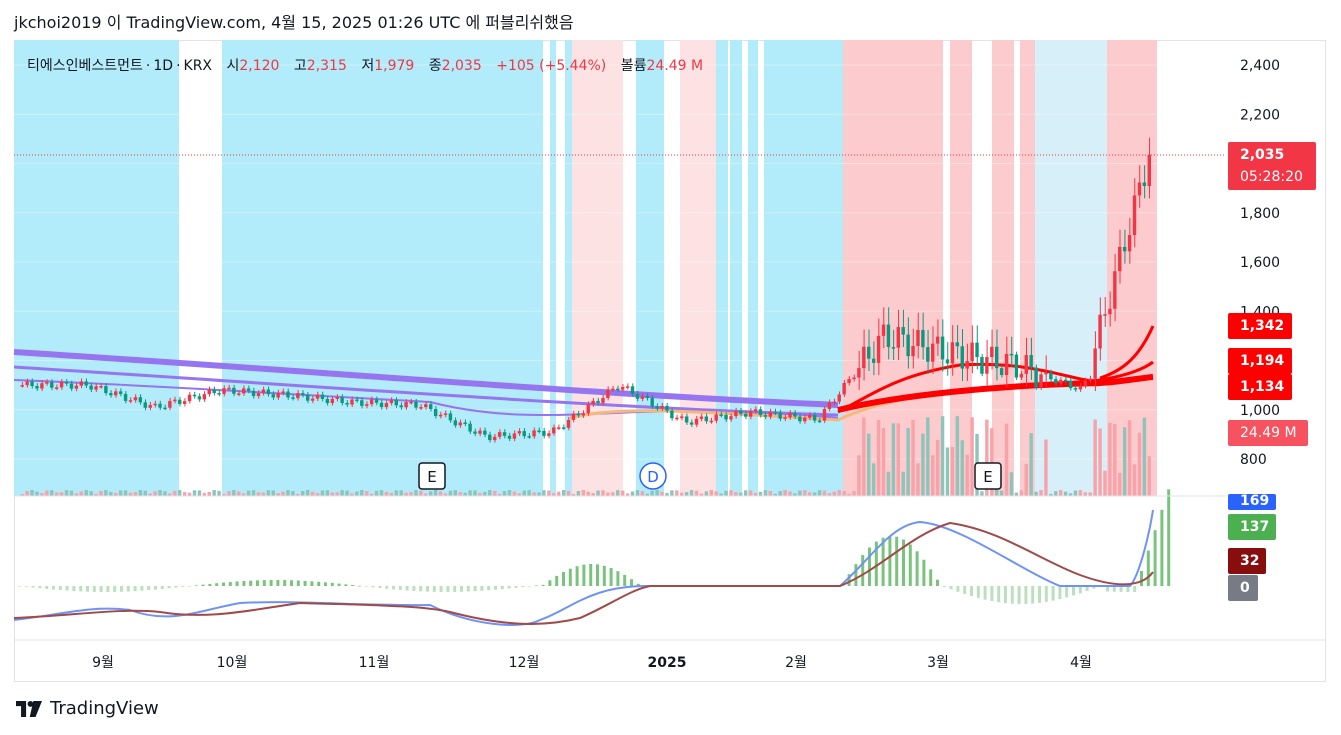  I want to click on tradingview-logo-icon, so click(29, 708).